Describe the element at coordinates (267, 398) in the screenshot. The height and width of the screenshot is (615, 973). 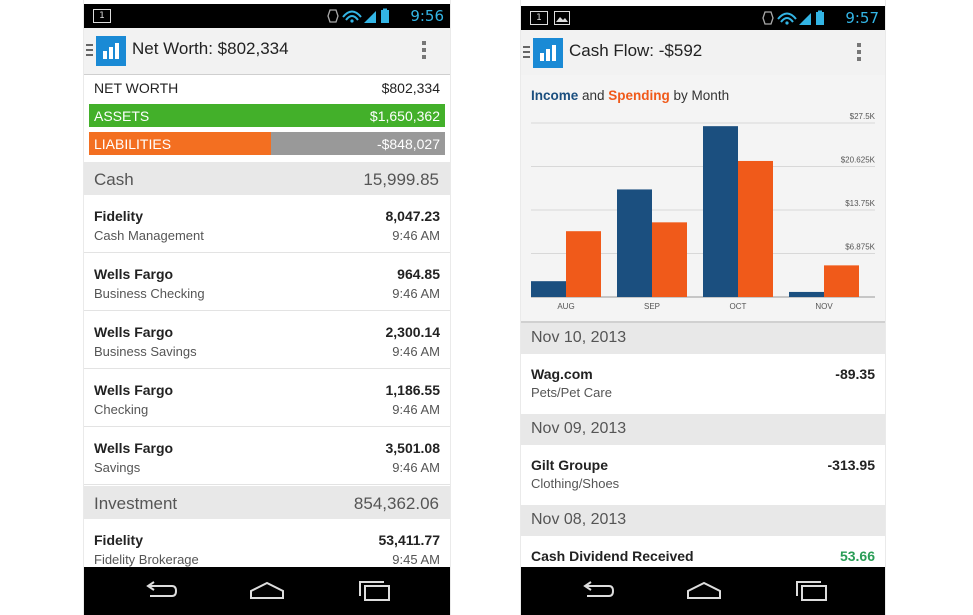
I see `account-row: Wells Fargo Checking 1,186.55 9:46 AM` at that location.